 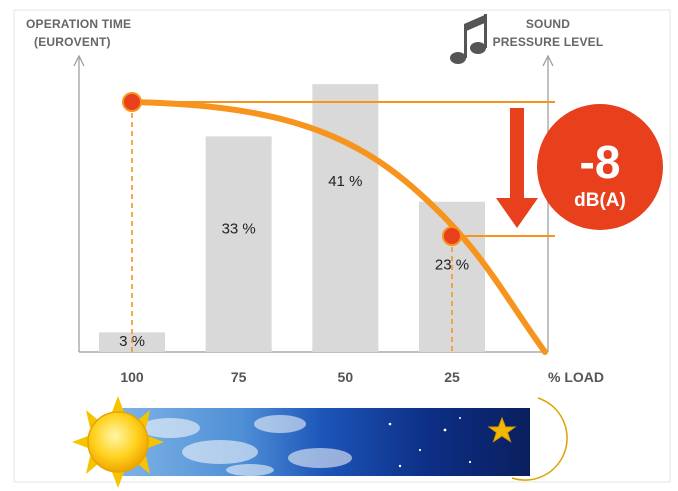 I want to click on x-tick-75: 75, so click(x=239, y=377).